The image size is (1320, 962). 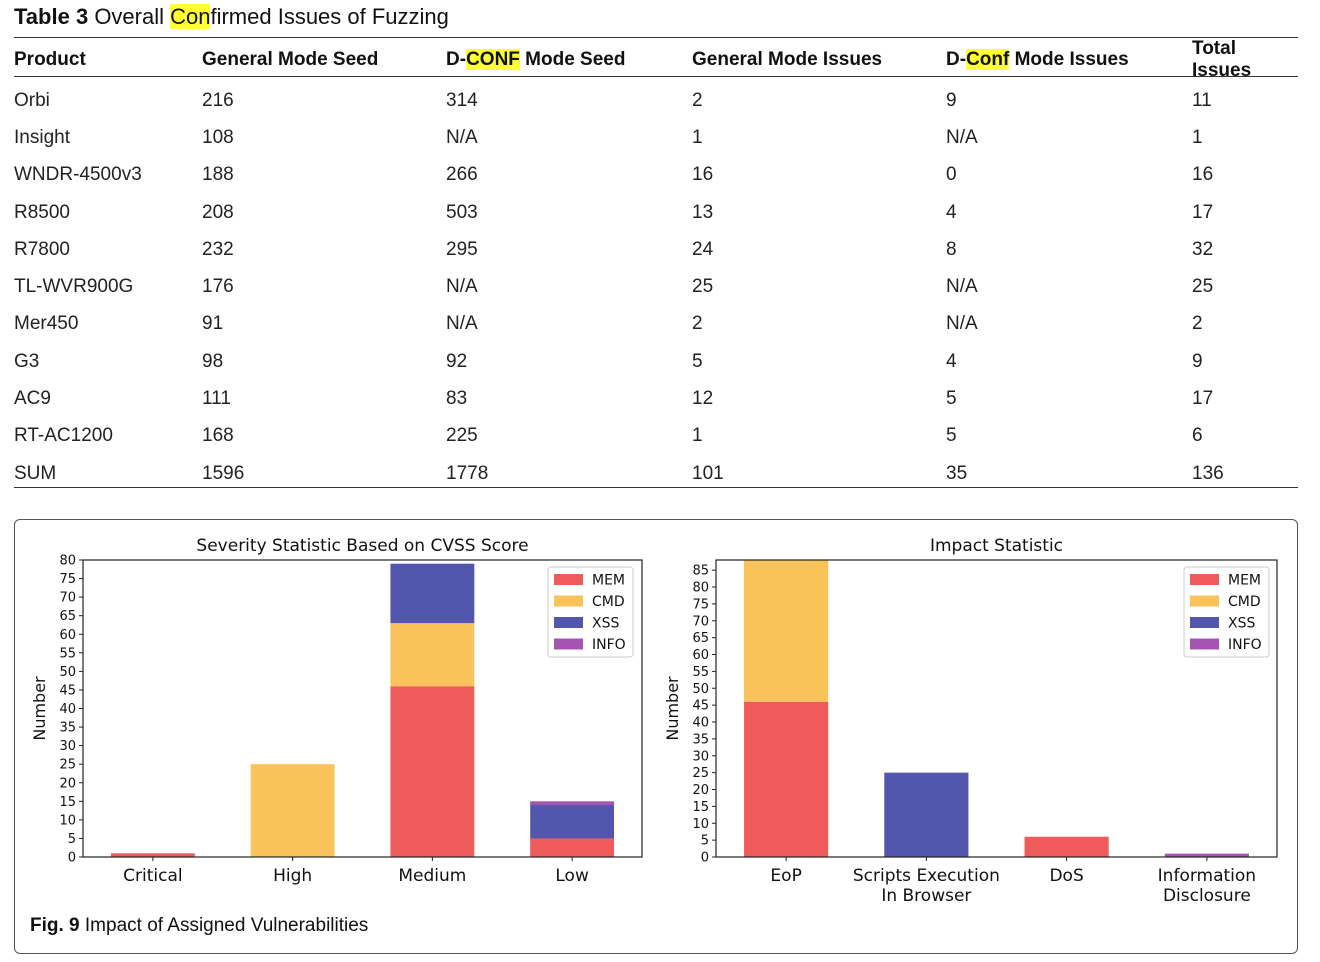 I want to click on x-tick-label: Scripts Execution, so click(x=926, y=876).